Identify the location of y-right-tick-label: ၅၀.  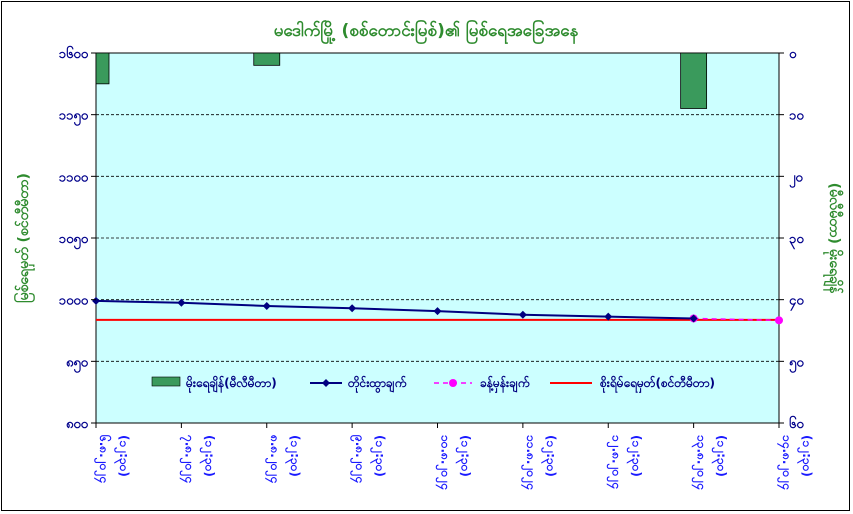
(796, 364).